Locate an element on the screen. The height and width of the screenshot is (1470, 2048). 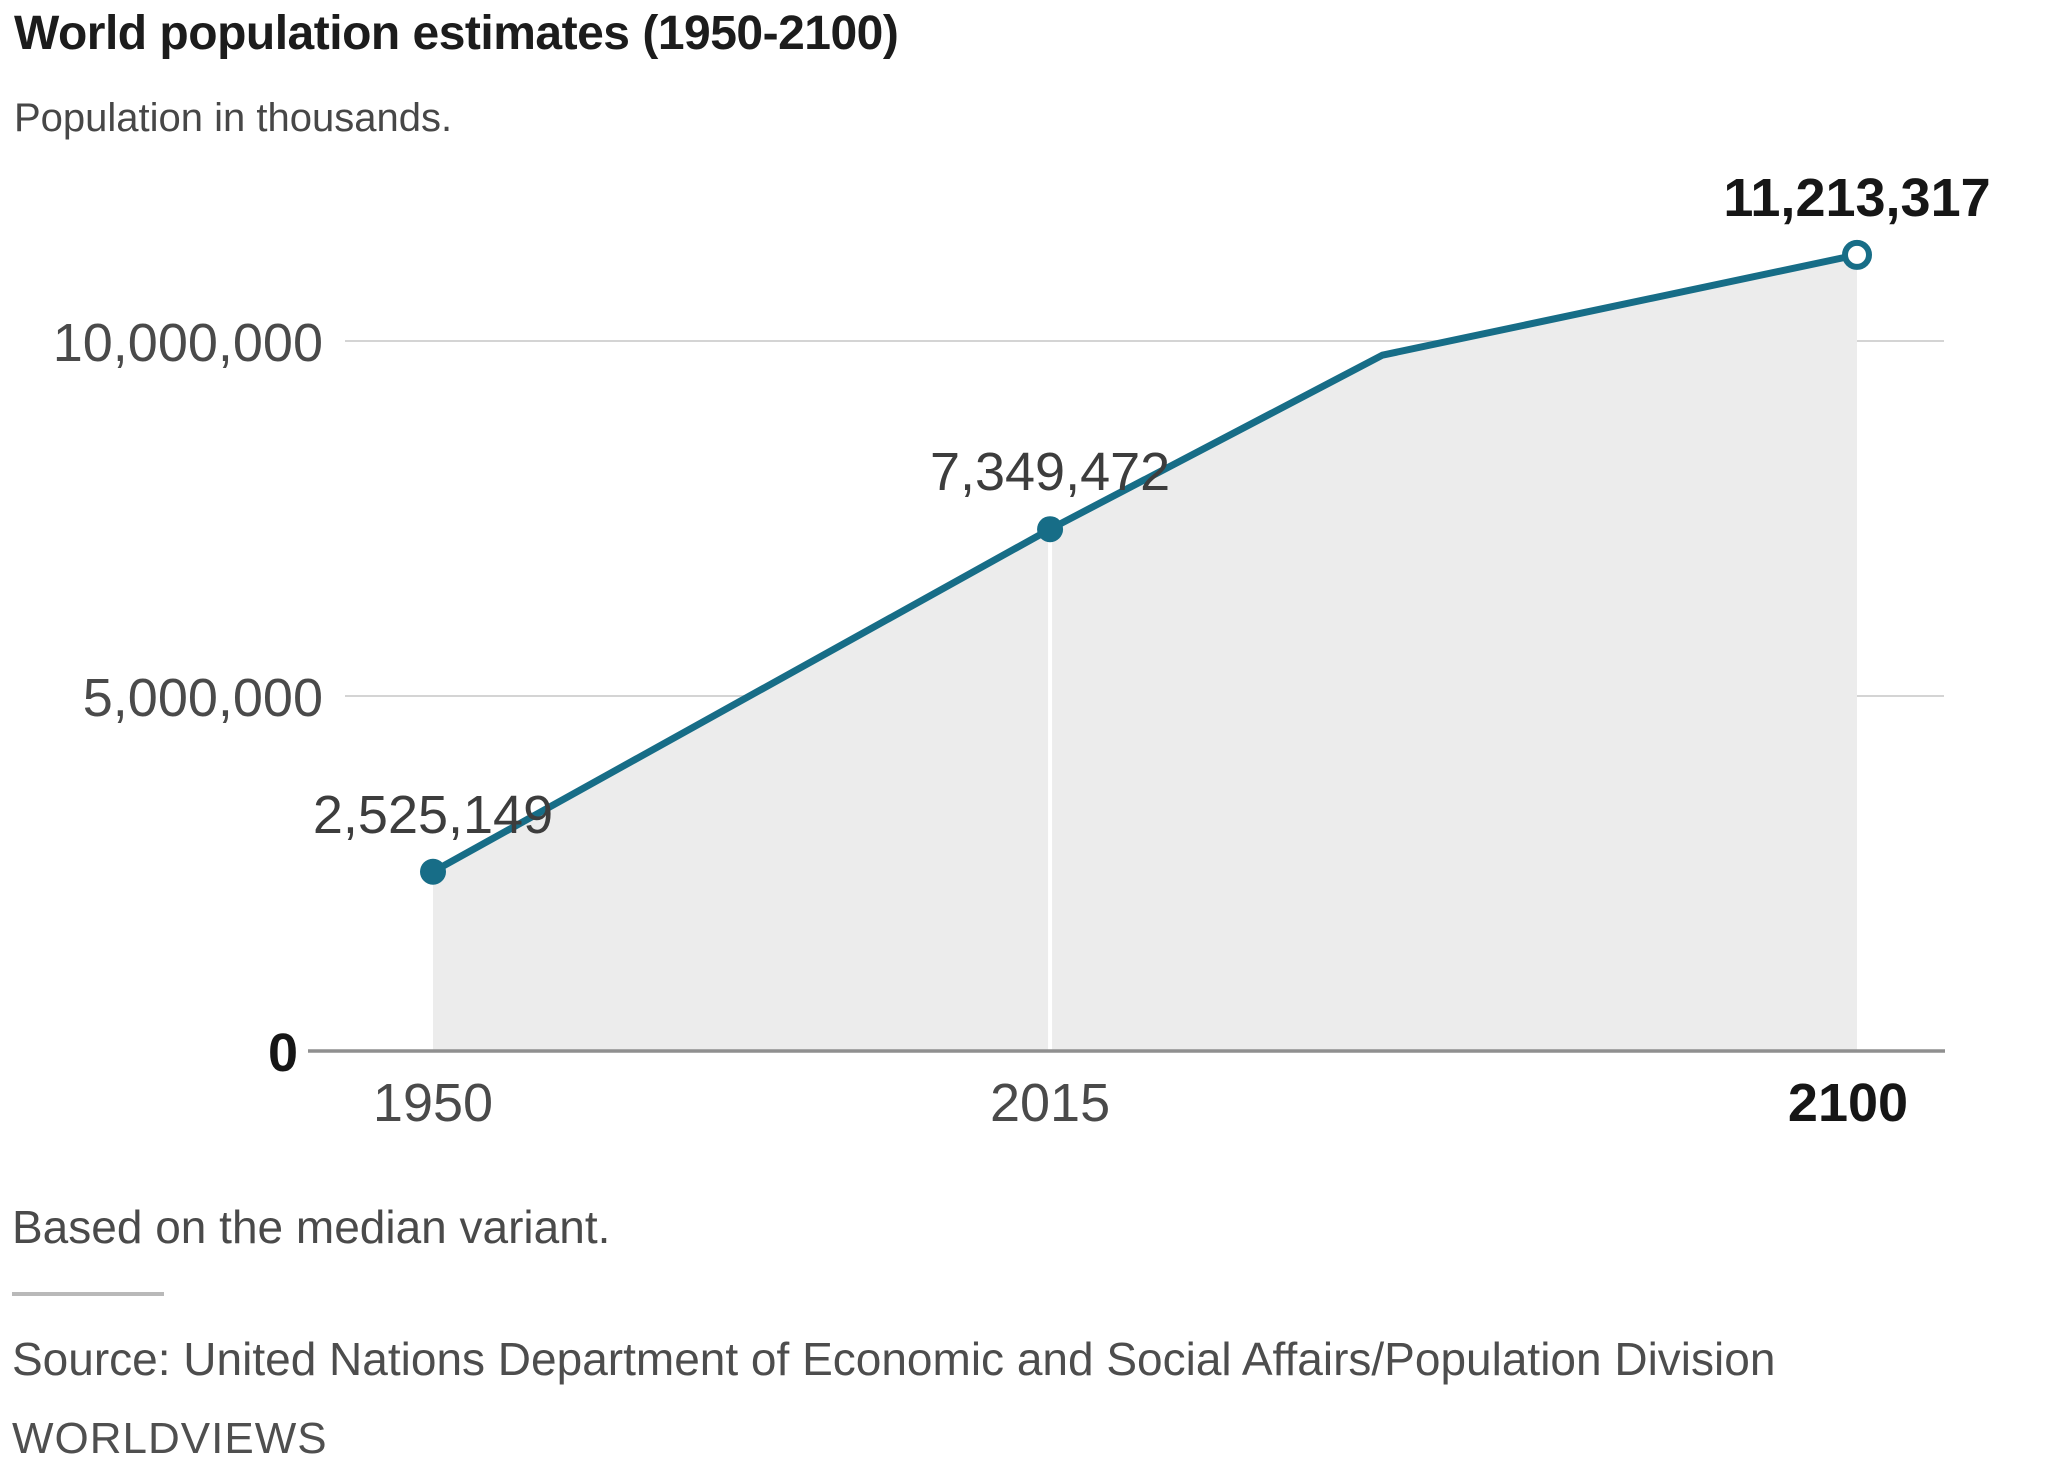
point-label-2015: 7,349,472 is located at coordinates (1050, 472).